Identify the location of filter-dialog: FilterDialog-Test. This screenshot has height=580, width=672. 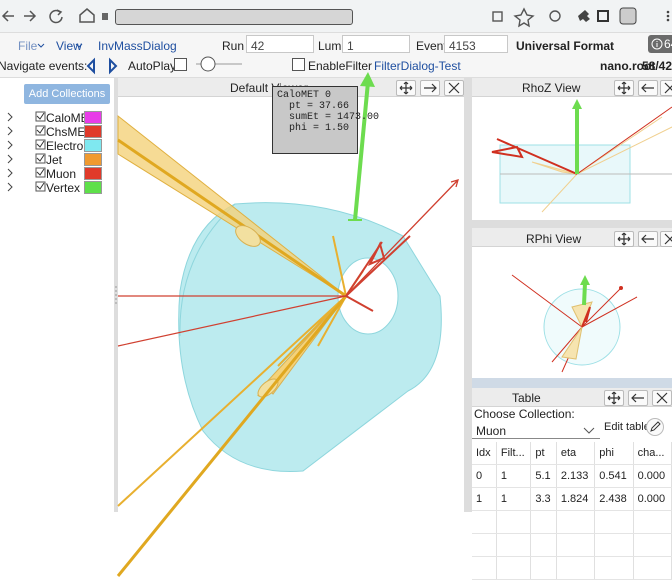
(417, 66).